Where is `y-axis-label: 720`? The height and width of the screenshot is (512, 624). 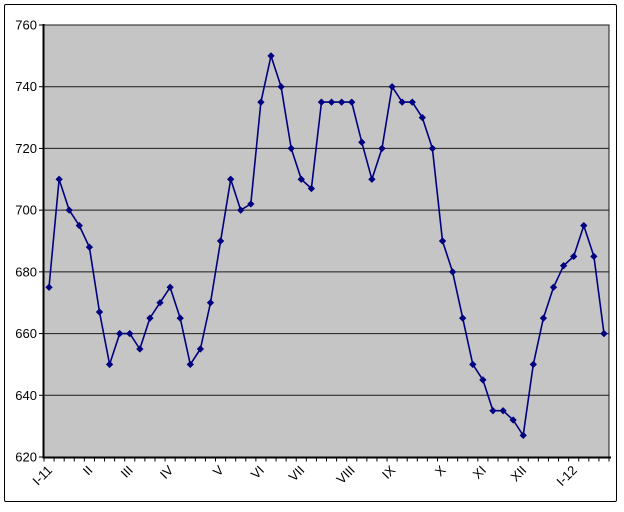 y-axis-label: 720 is located at coordinates (26, 148).